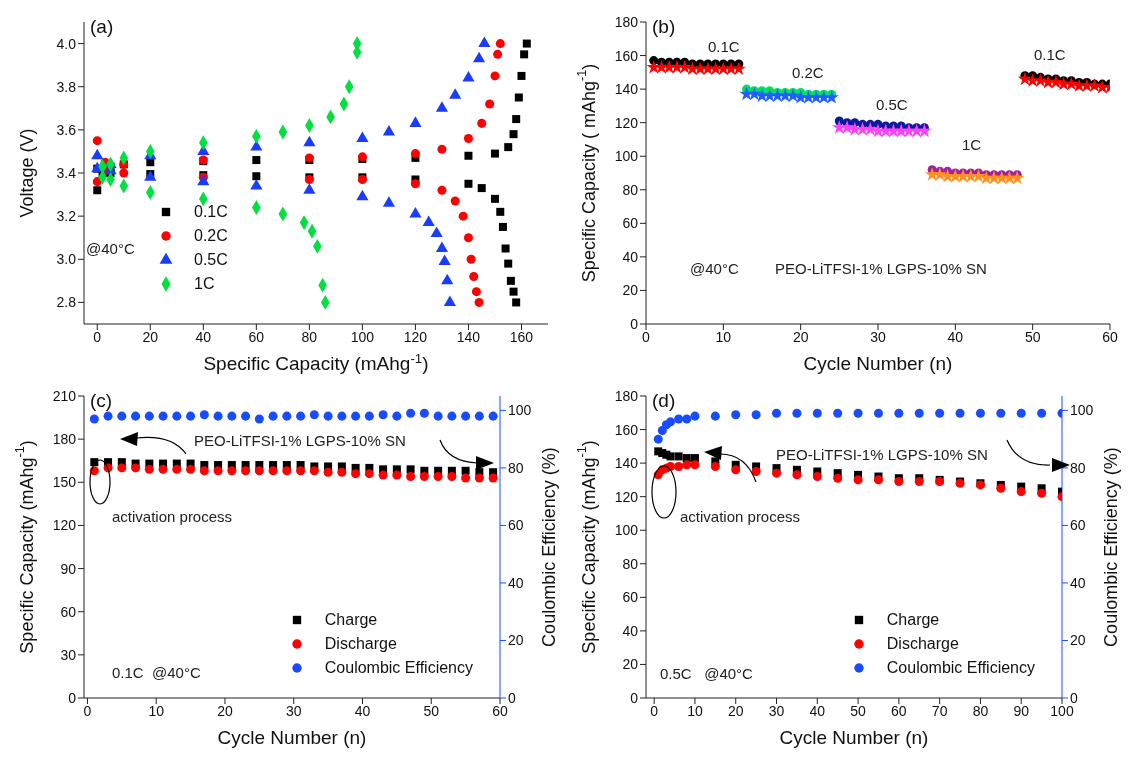 The width and height of the screenshot is (1138, 761). I want to click on y-tick-label: 3.8, so click(66, 86).